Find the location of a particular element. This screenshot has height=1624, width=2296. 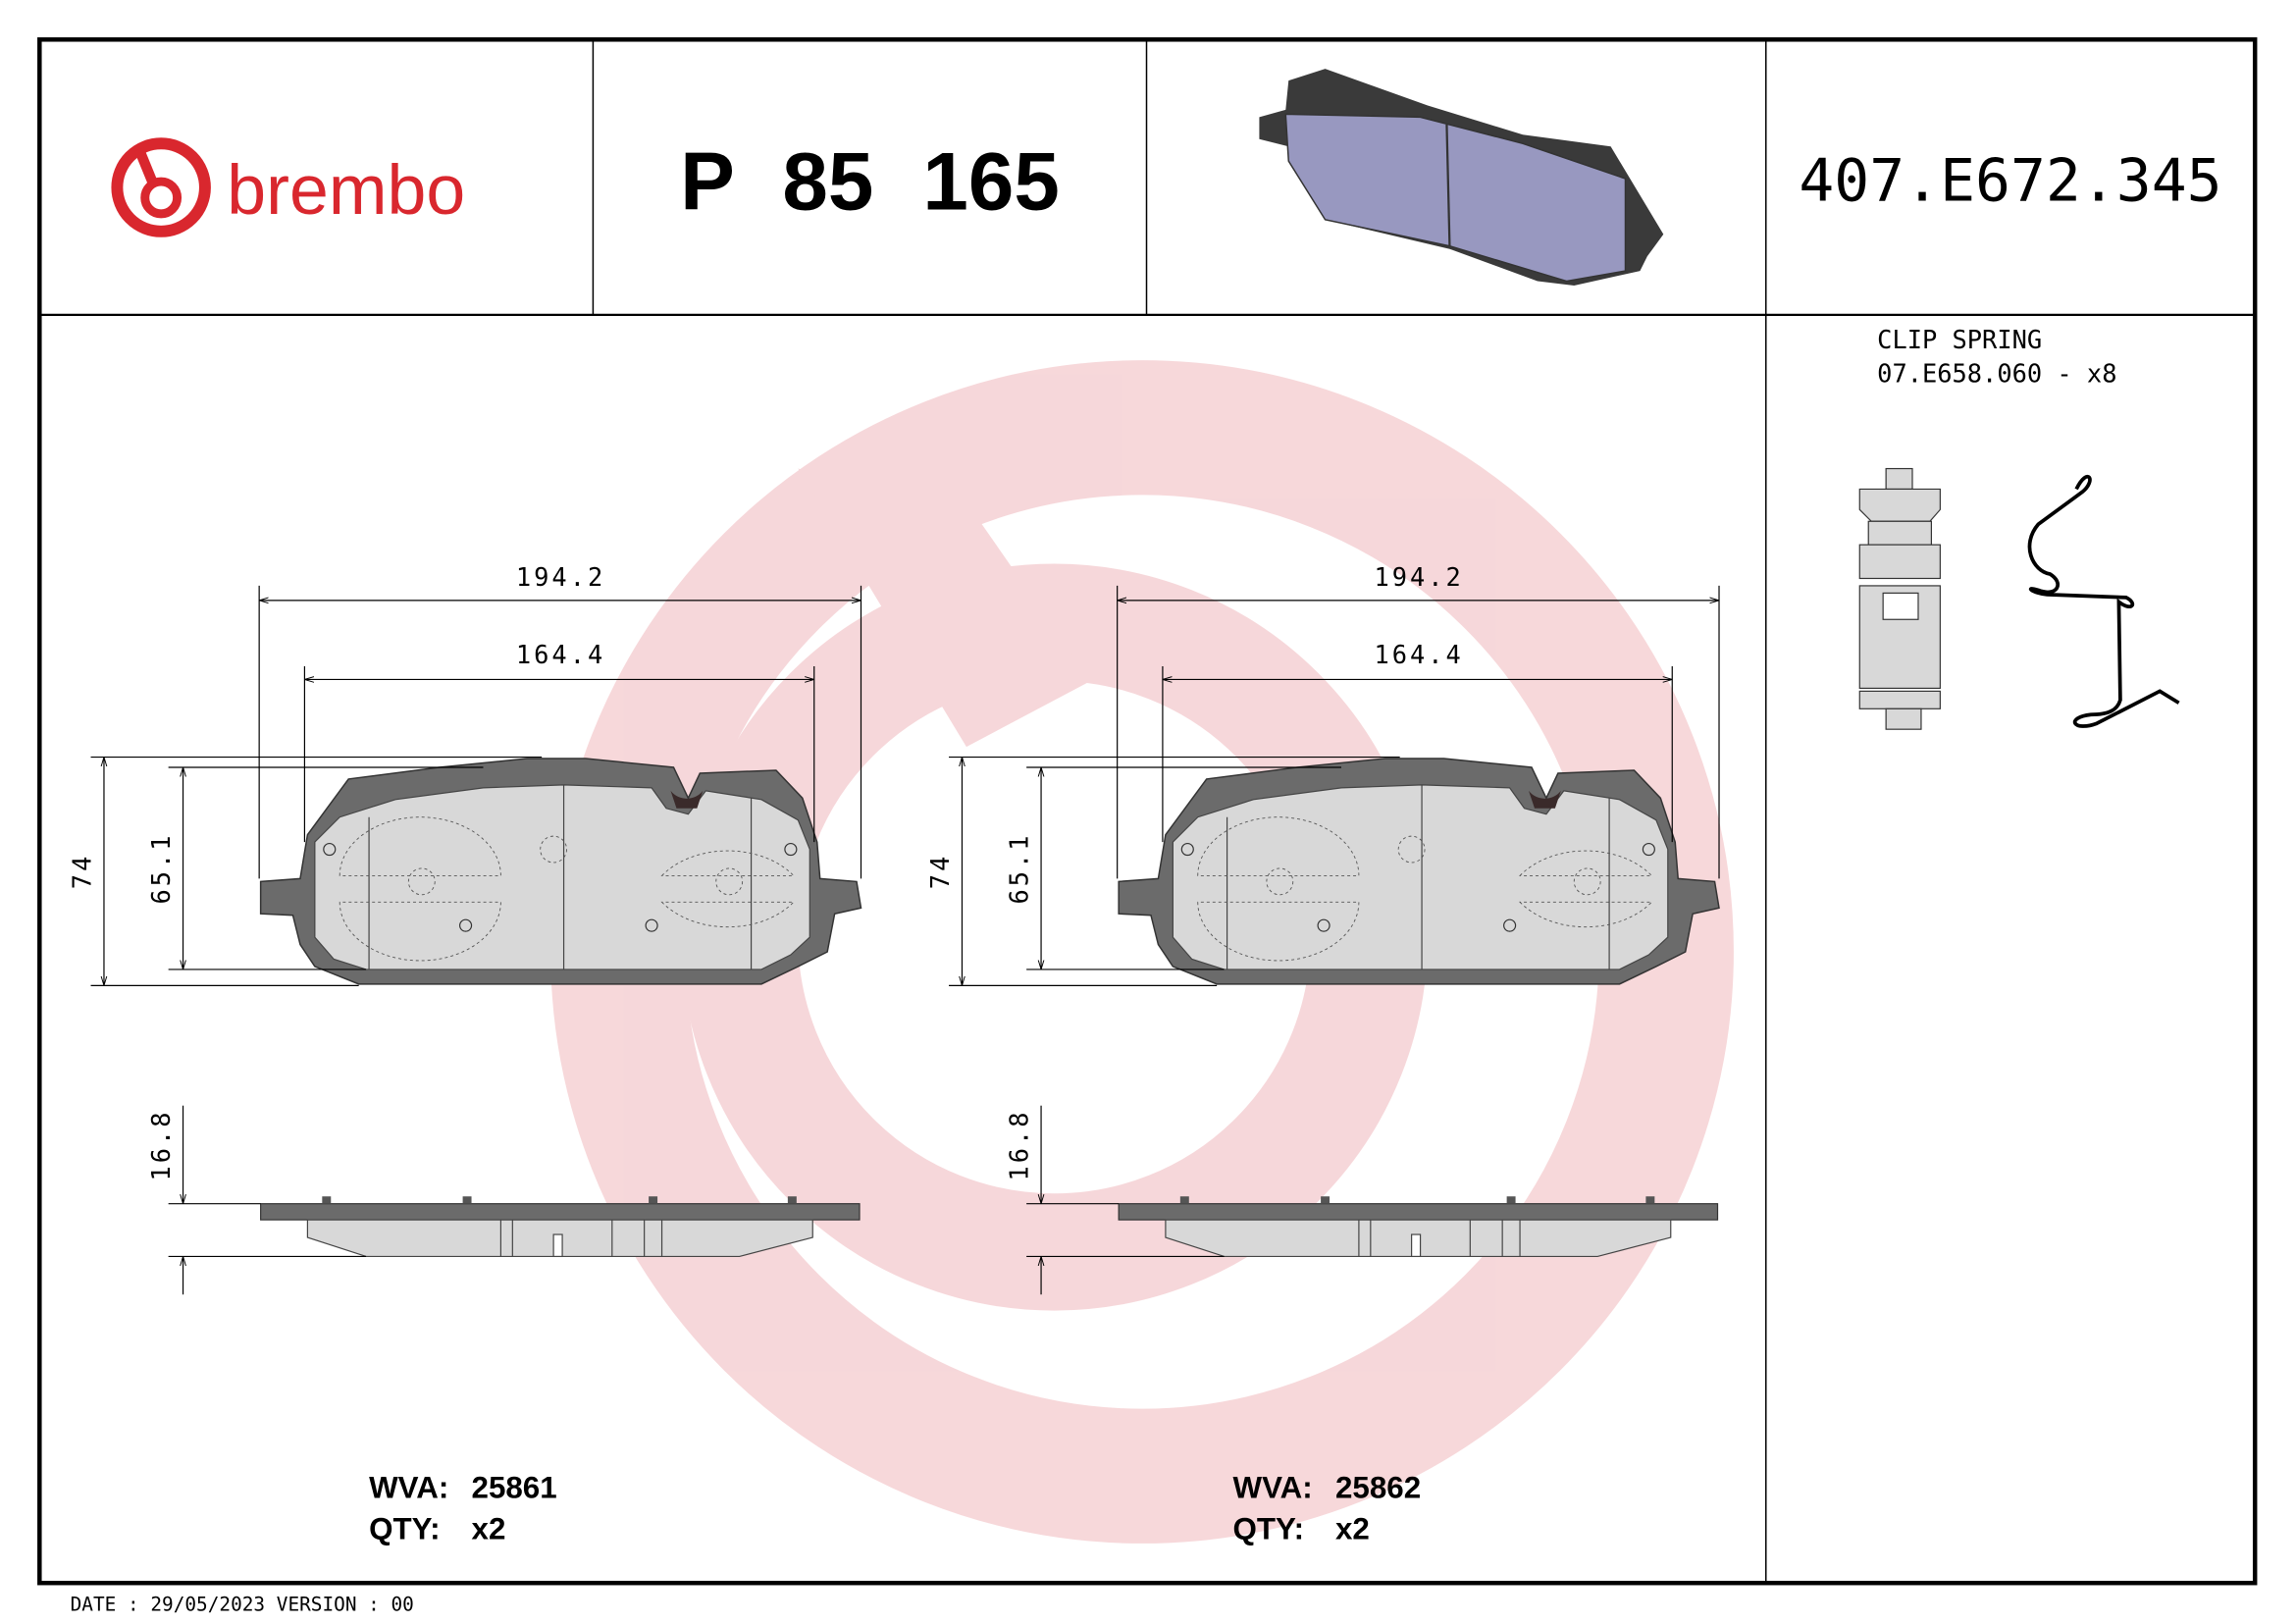

brand-name: brembo is located at coordinates (346, 190).